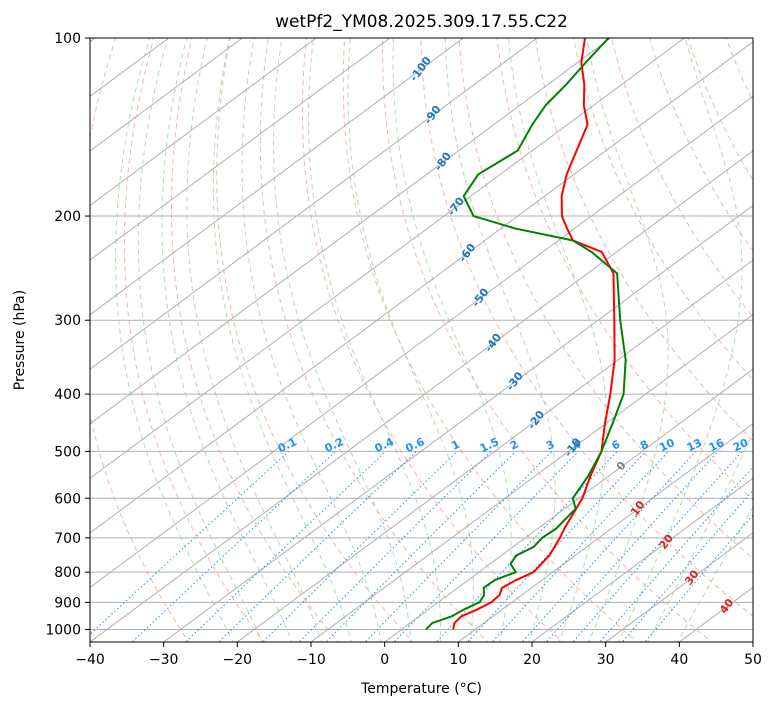 The height and width of the screenshot is (708, 775). I want to click on y-tick-label: 800, so click(67, 573).